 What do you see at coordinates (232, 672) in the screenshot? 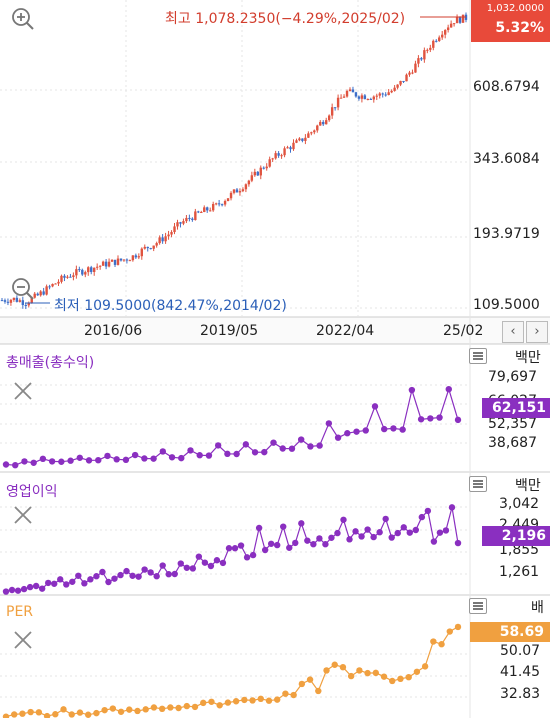
I see `per-line` at bounding box center [232, 672].